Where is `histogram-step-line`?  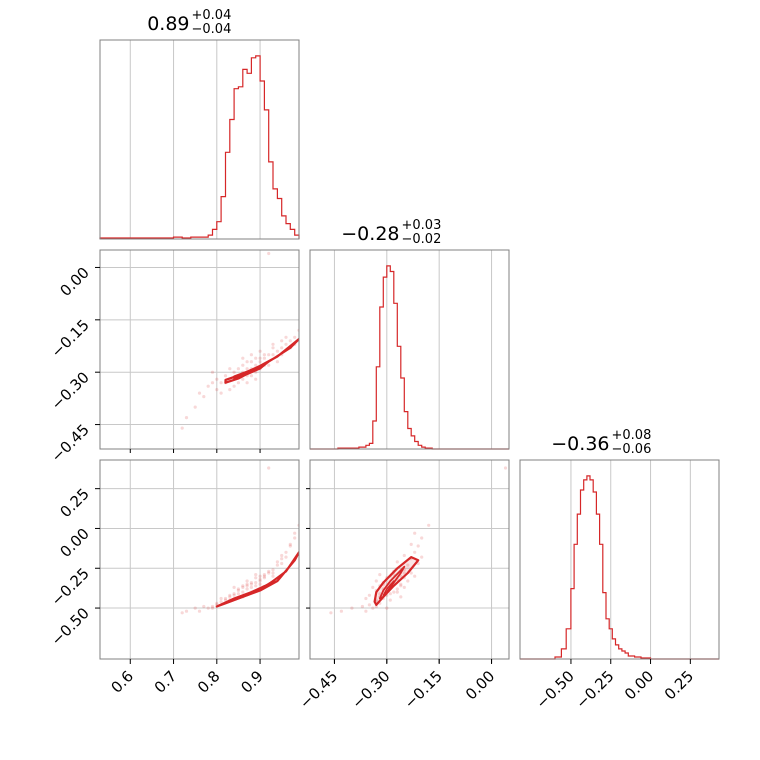 histogram-step-line is located at coordinates (199, 147).